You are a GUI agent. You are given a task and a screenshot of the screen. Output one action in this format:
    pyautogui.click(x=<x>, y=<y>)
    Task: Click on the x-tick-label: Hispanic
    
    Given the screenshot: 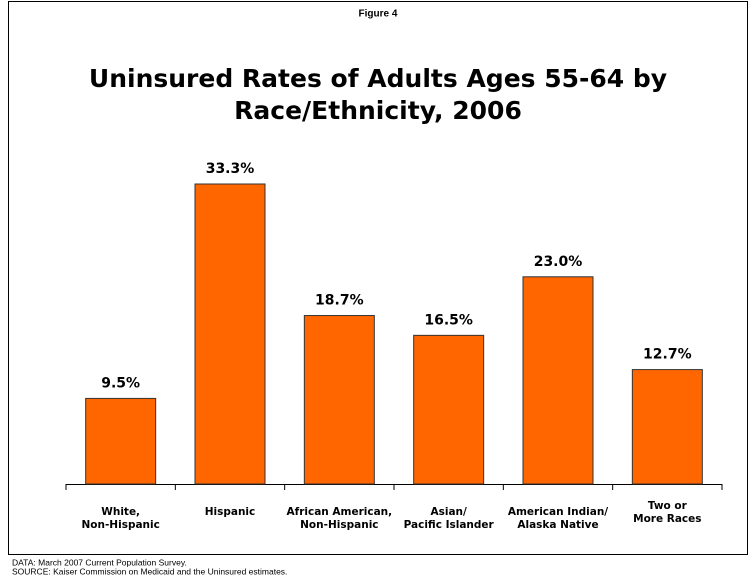 What is the action you would take?
    pyautogui.click(x=230, y=512)
    